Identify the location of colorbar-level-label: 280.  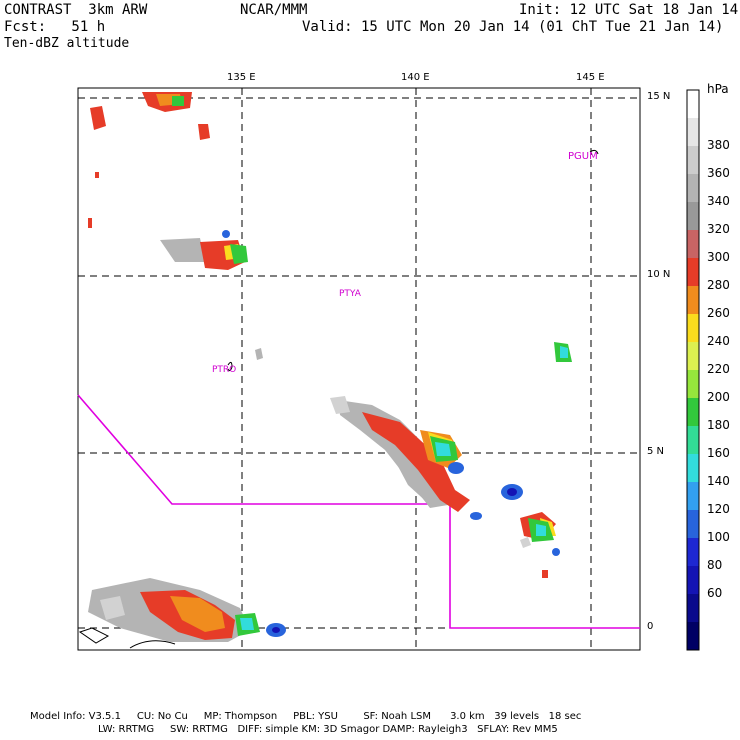
(718, 285).